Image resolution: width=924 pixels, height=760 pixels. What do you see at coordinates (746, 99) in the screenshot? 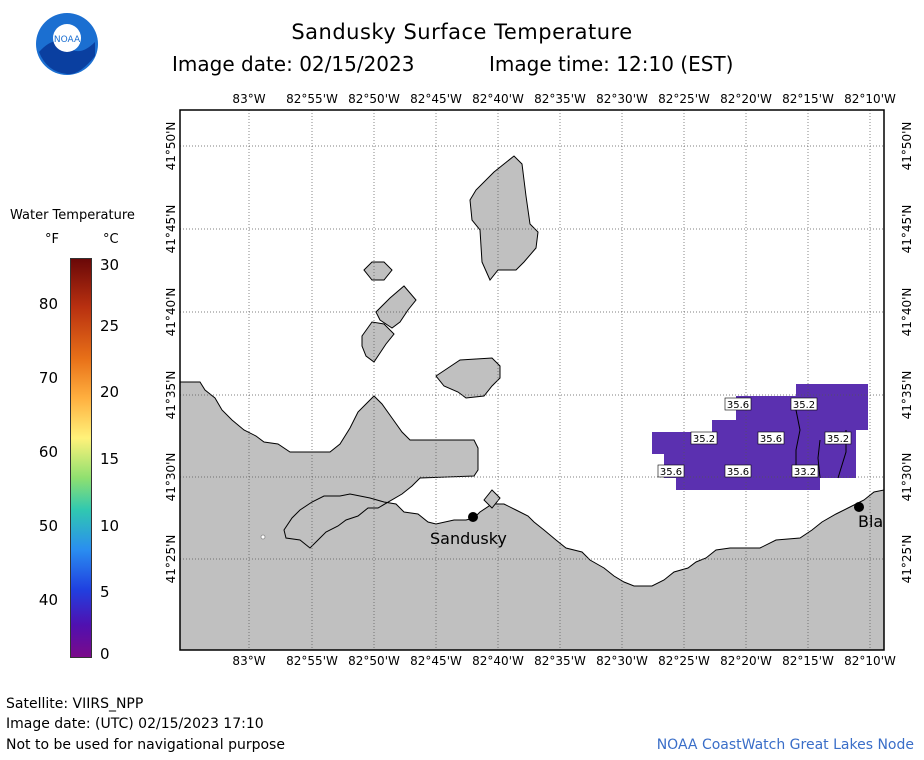
I see `lon-label-top: 82°20'W` at bounding box center [746, 99].